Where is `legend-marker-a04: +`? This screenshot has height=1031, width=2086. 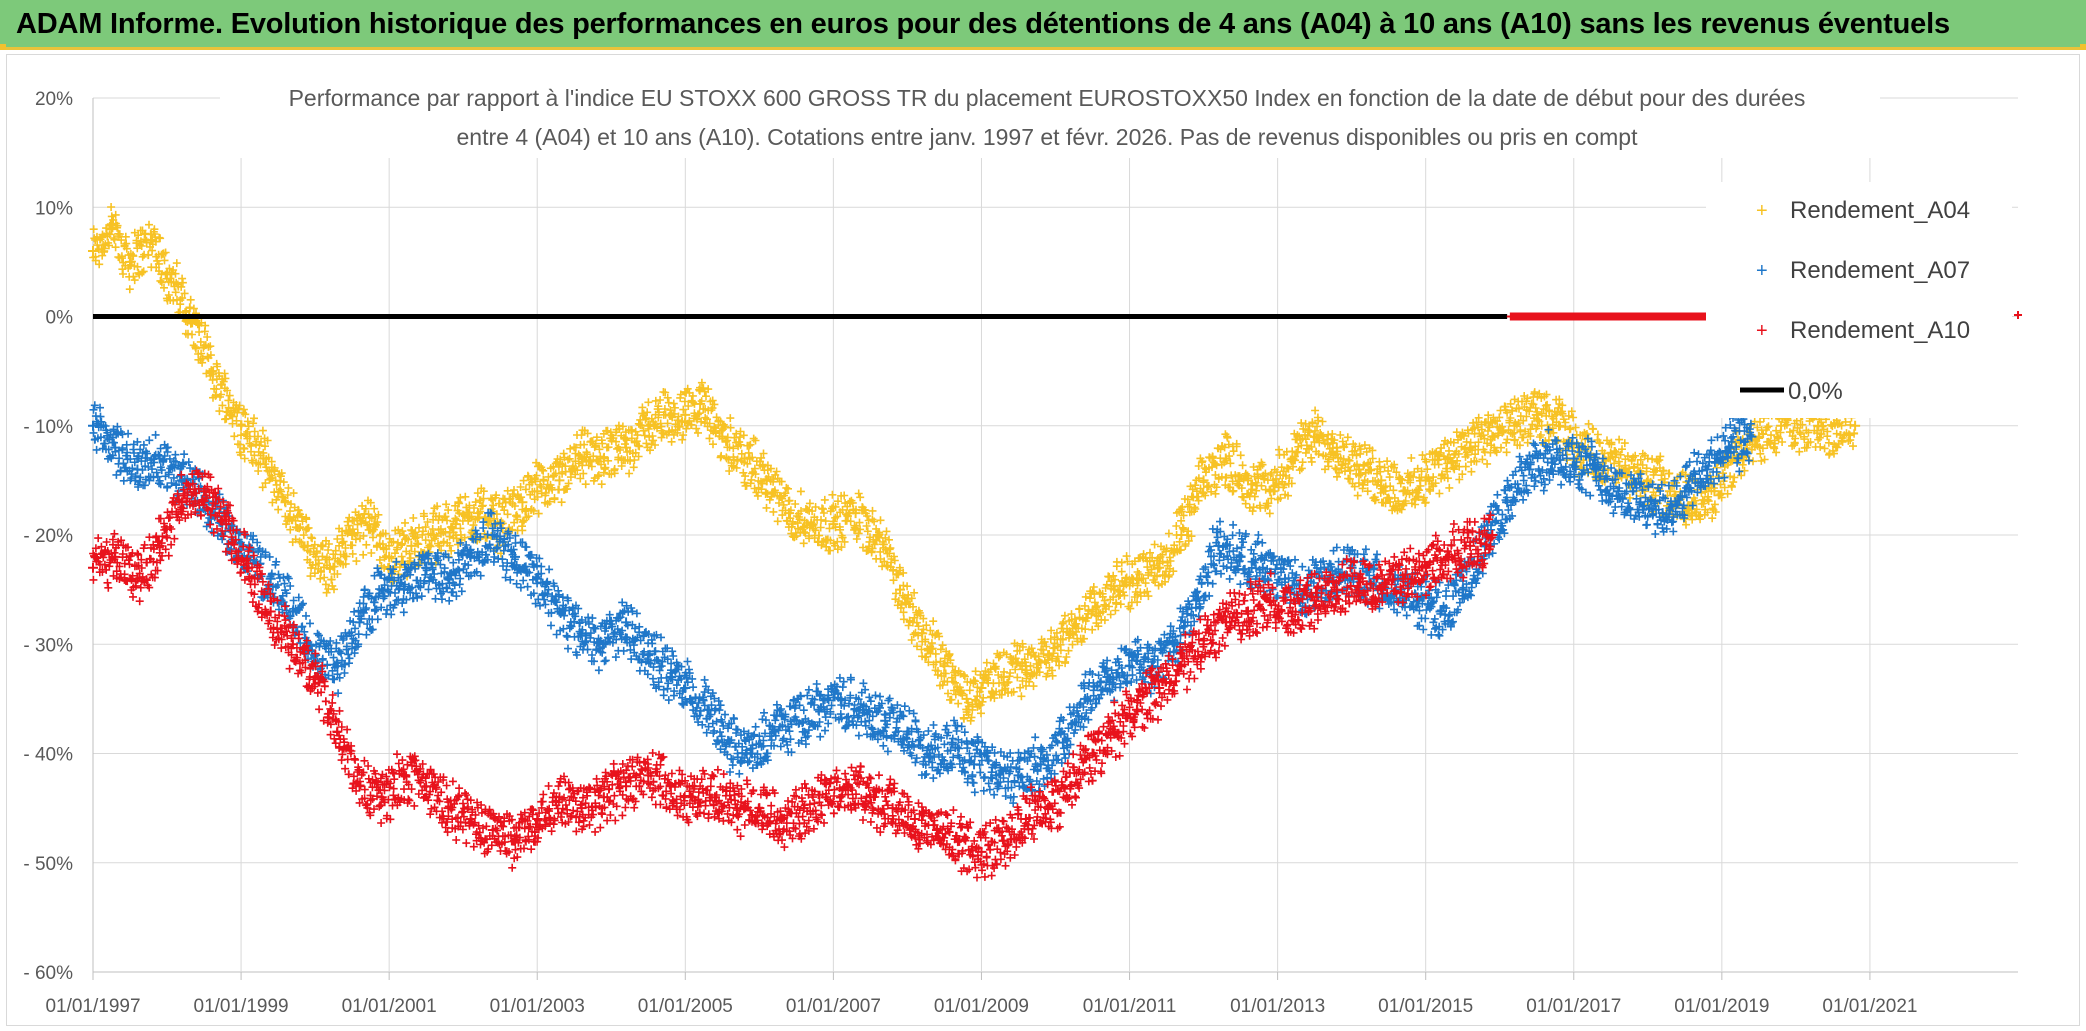 legend-marker-a04: + is located at coordinates (1762, 211).